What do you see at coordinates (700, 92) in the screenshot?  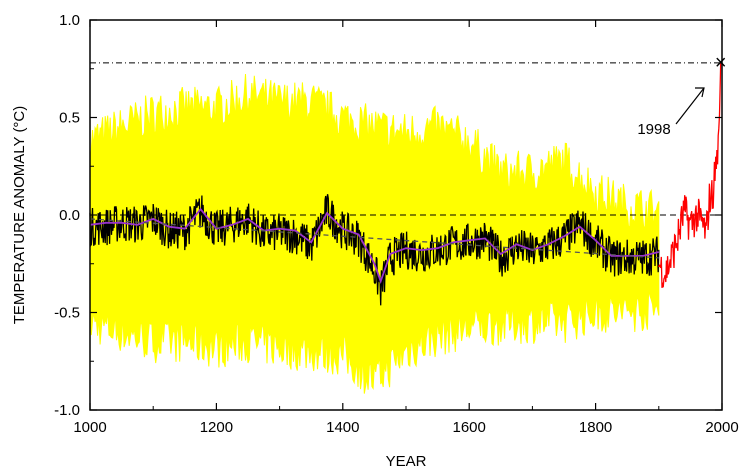 I see `peak-arrow-head` at bounding box center [700, 92].